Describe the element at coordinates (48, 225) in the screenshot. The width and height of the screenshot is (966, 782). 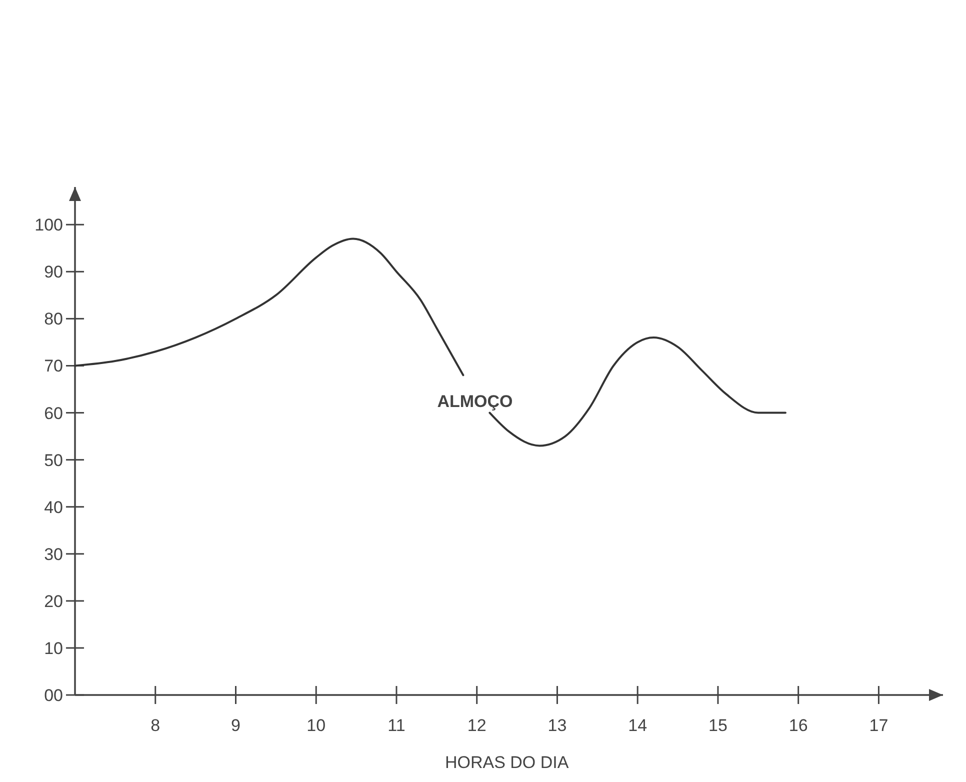
I see `y-tick-label: 100` at that location.